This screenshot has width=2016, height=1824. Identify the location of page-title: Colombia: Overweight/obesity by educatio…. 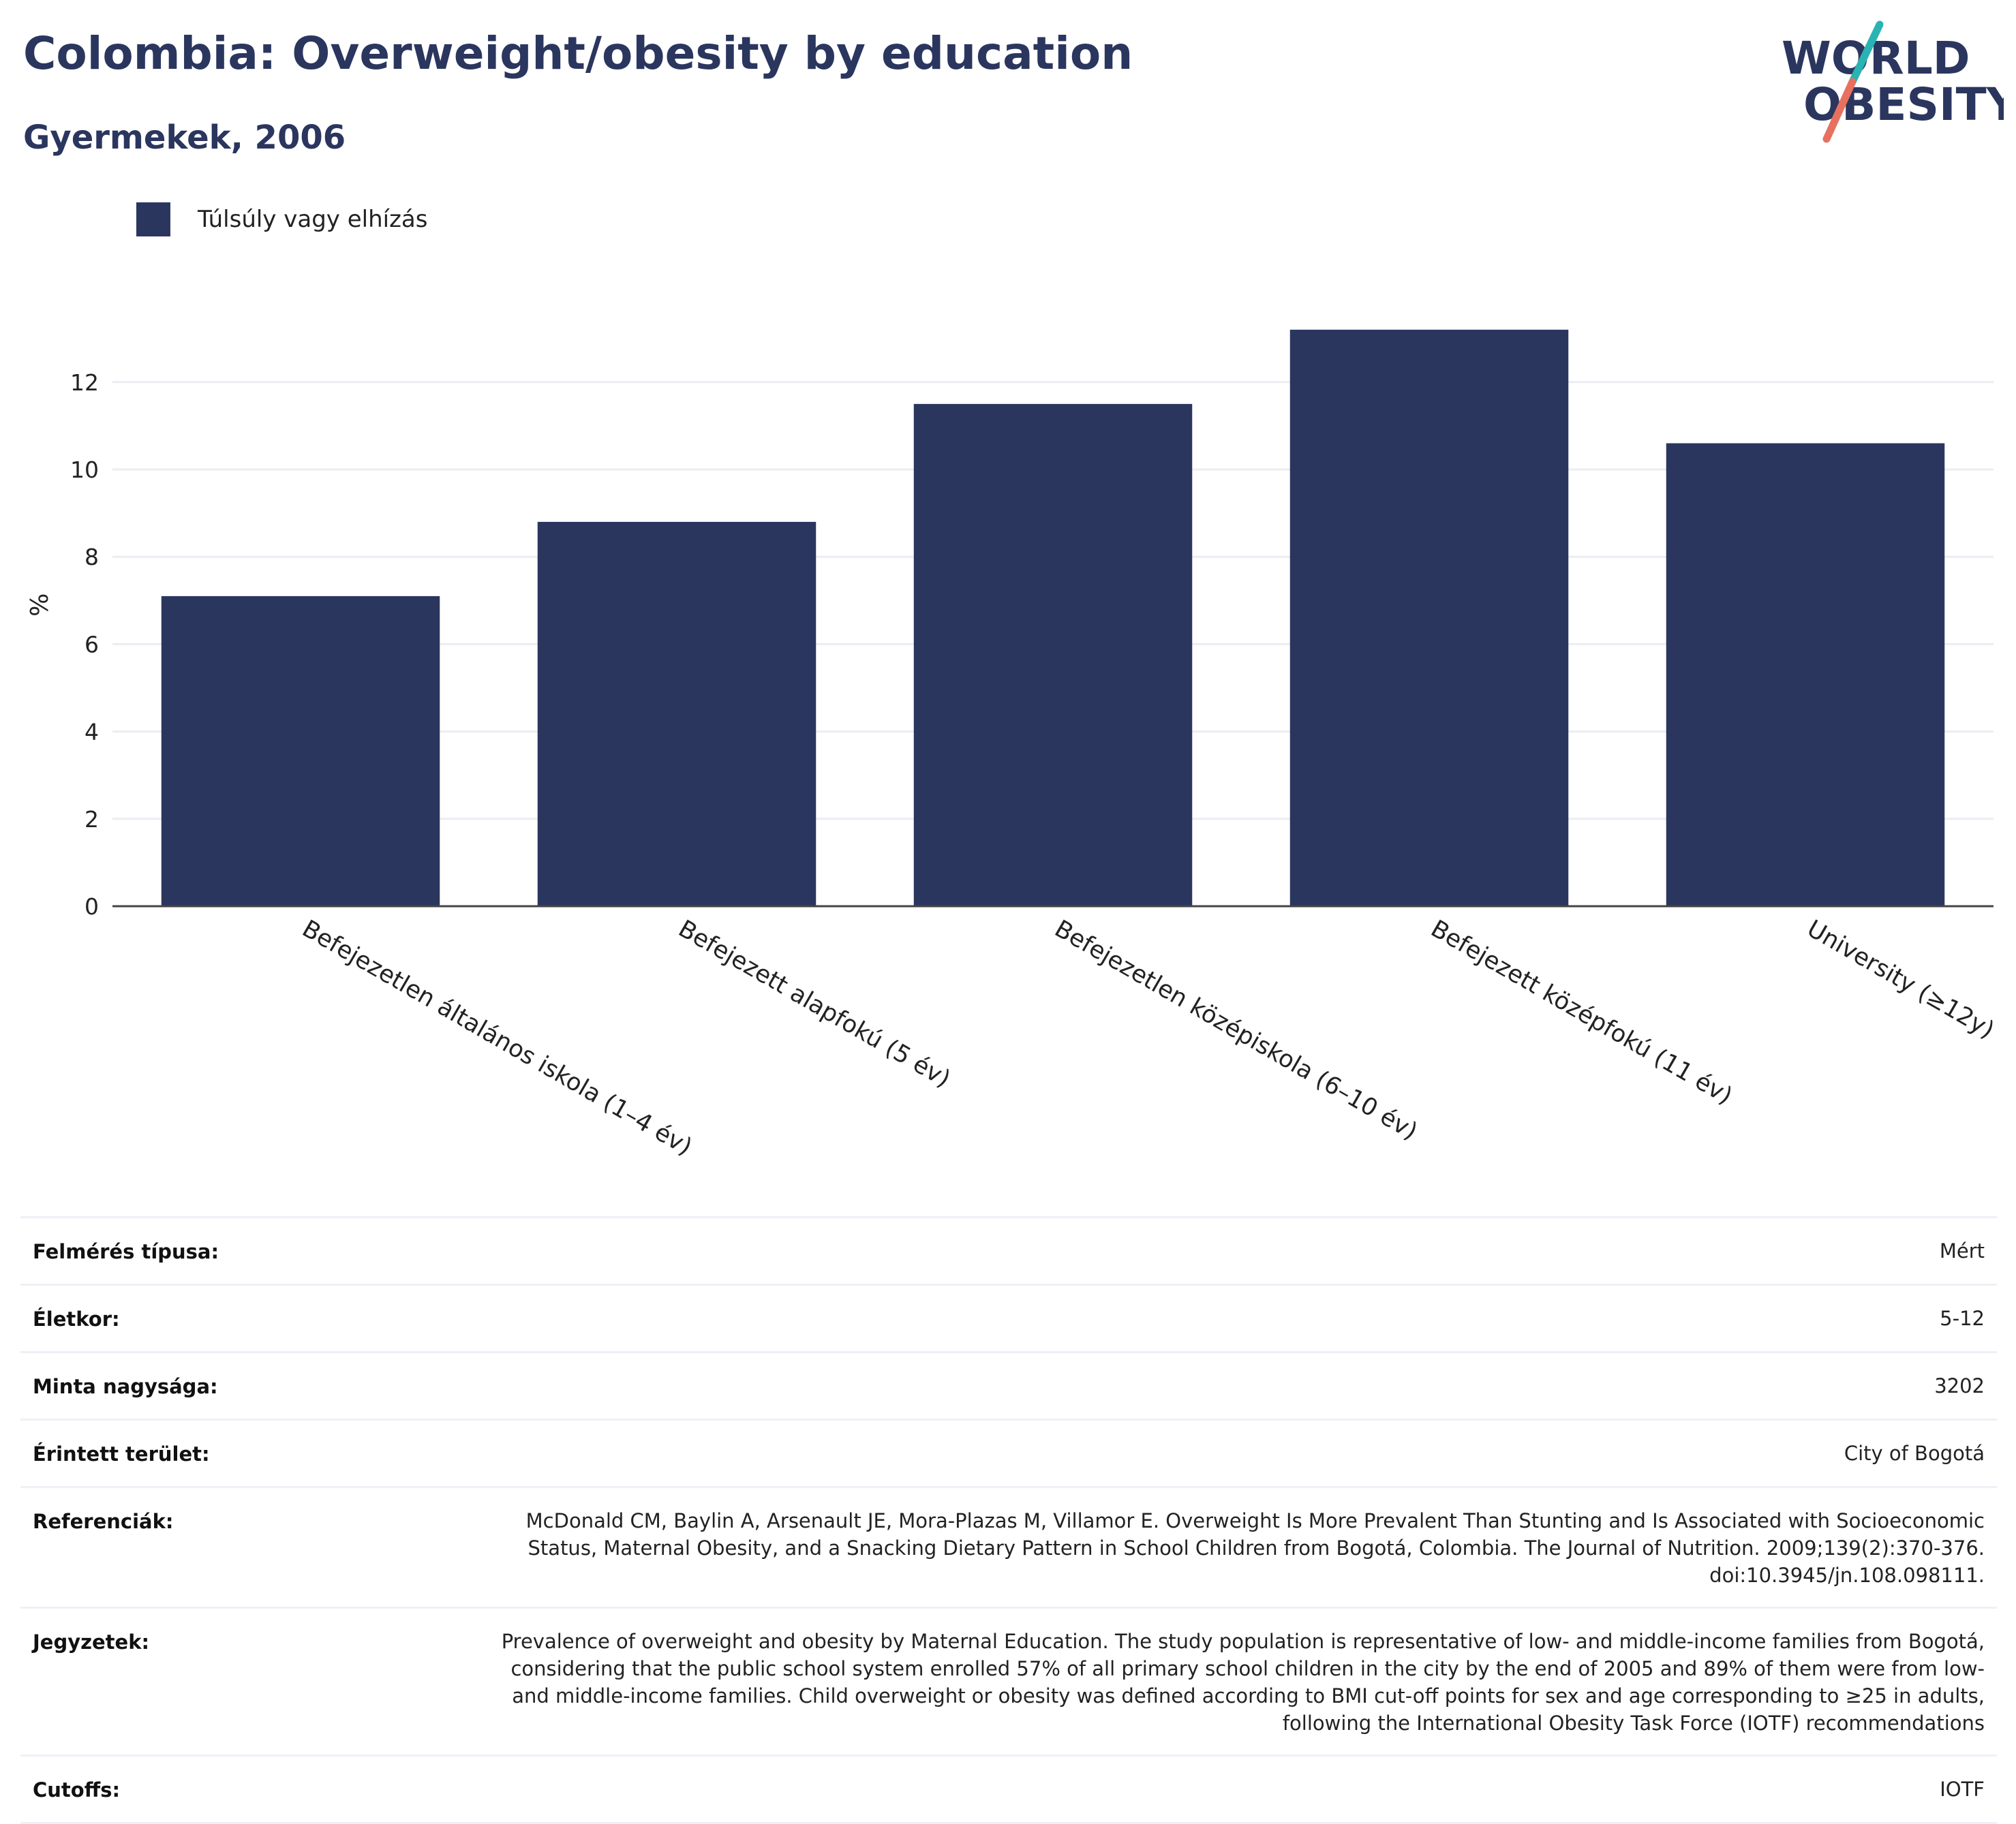
(578, 54).